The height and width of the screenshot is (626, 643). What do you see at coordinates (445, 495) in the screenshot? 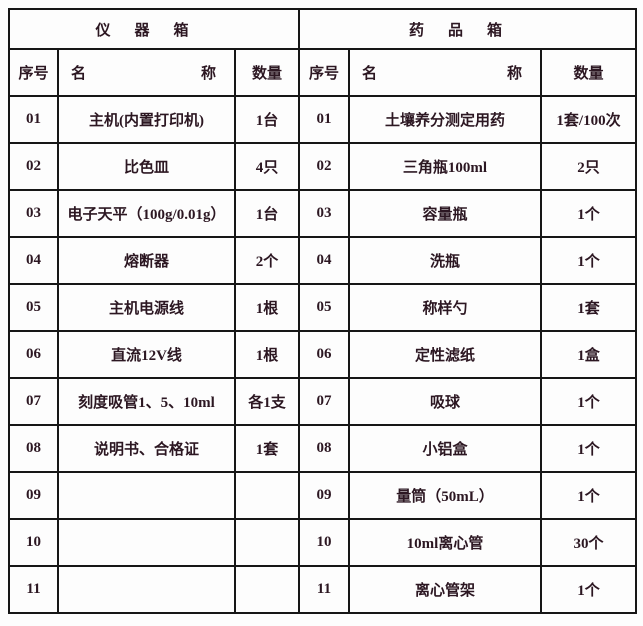
I see `item-name-cell: 量筒（50mL）` at bounding box center [445, 495].